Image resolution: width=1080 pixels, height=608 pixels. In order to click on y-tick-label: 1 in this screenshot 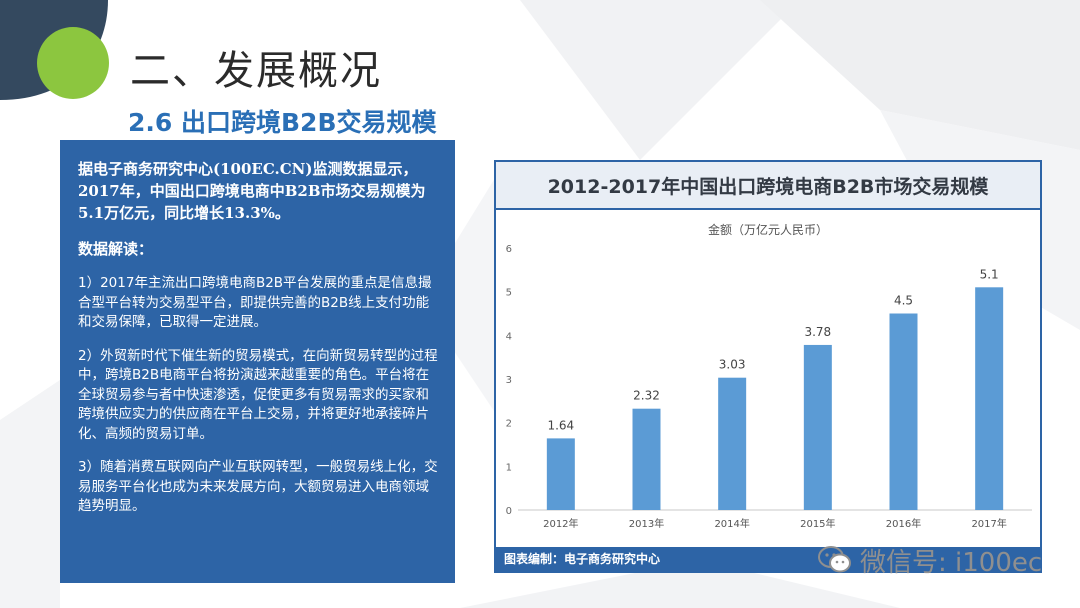, I will do `click(509, 467)`.